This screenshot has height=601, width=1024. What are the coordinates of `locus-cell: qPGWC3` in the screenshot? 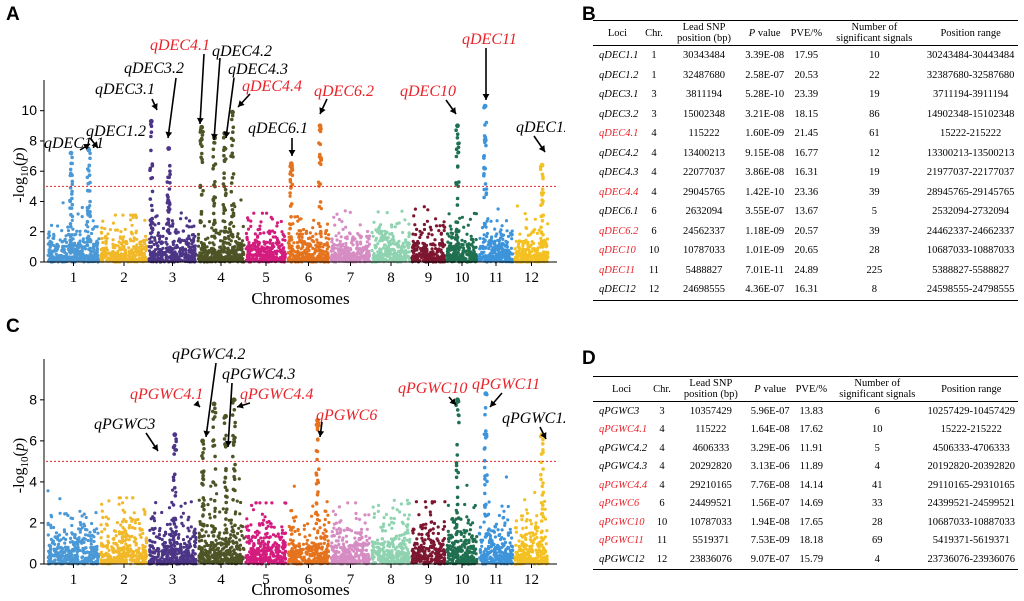 It's located at (619, 411).